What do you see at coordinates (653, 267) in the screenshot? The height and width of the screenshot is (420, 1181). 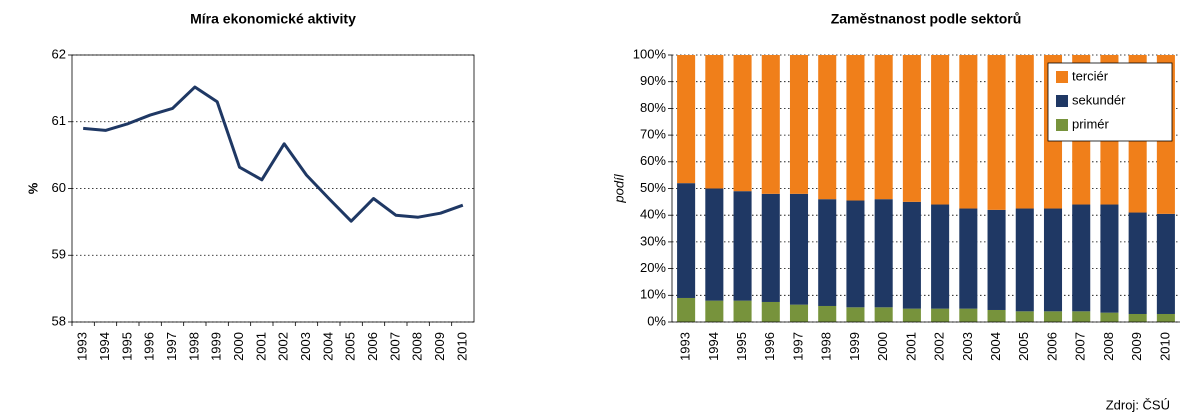 I see `y-tick-label: 20%` at bounding box center [653, 267].